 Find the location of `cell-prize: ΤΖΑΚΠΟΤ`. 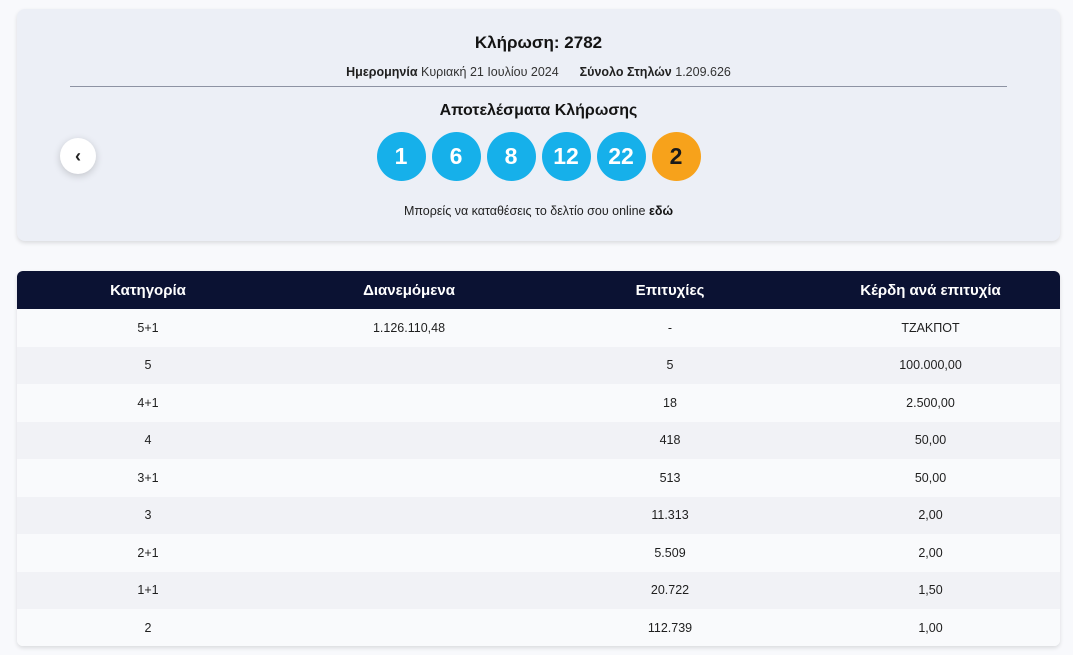

cell-prize: ΤΖΑΚΠΟΤ is located at coordinates (930, 327).